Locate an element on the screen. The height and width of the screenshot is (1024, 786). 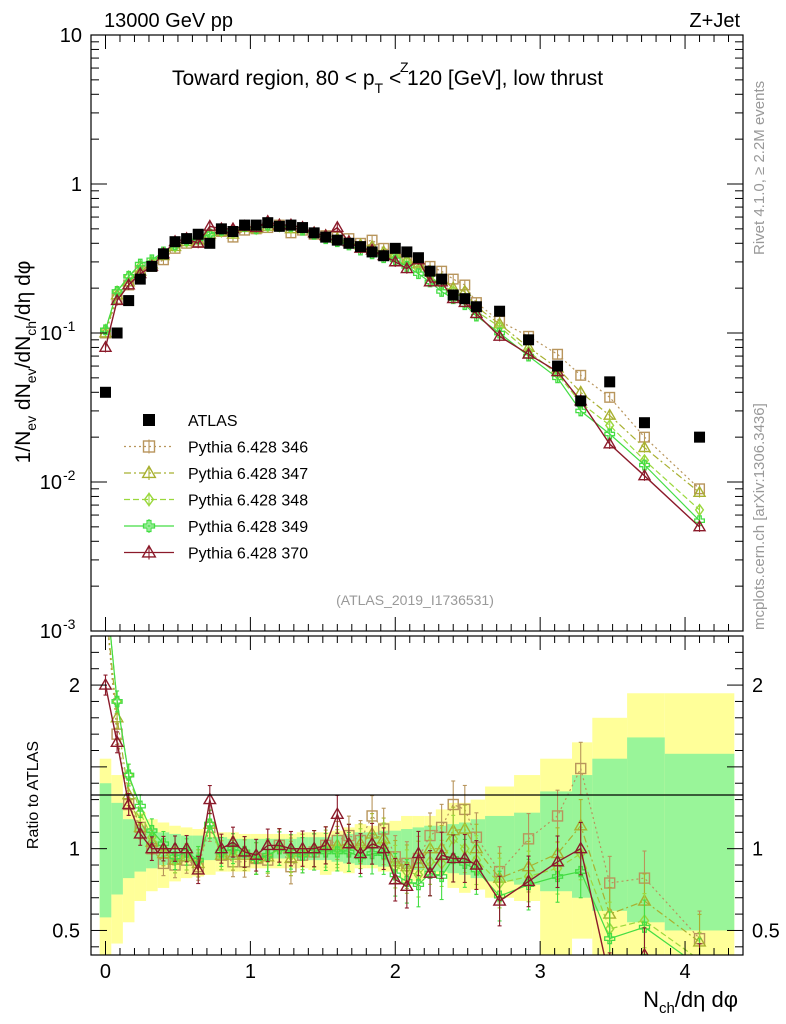
main-y-axis-label: 1/Nev dNev/dNch/dη dφ is located at coordinates (25, 362).